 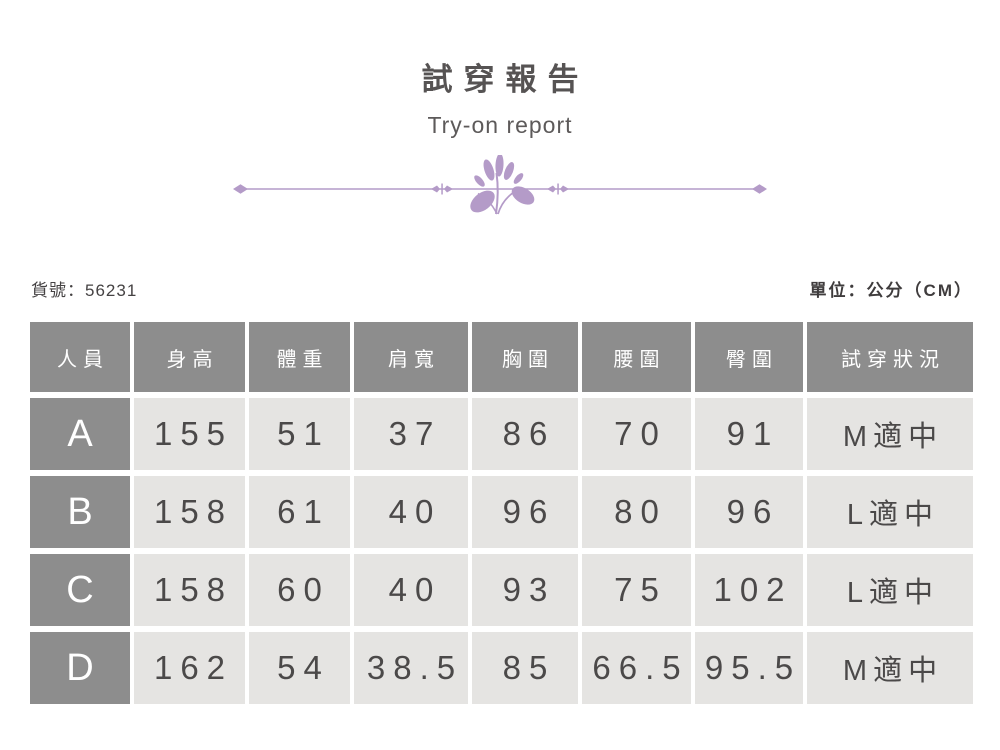 What do you see at coordinates (558, 189) in the screenshot?
I see `ornament-right-icon` at bounding box center [558, 189].